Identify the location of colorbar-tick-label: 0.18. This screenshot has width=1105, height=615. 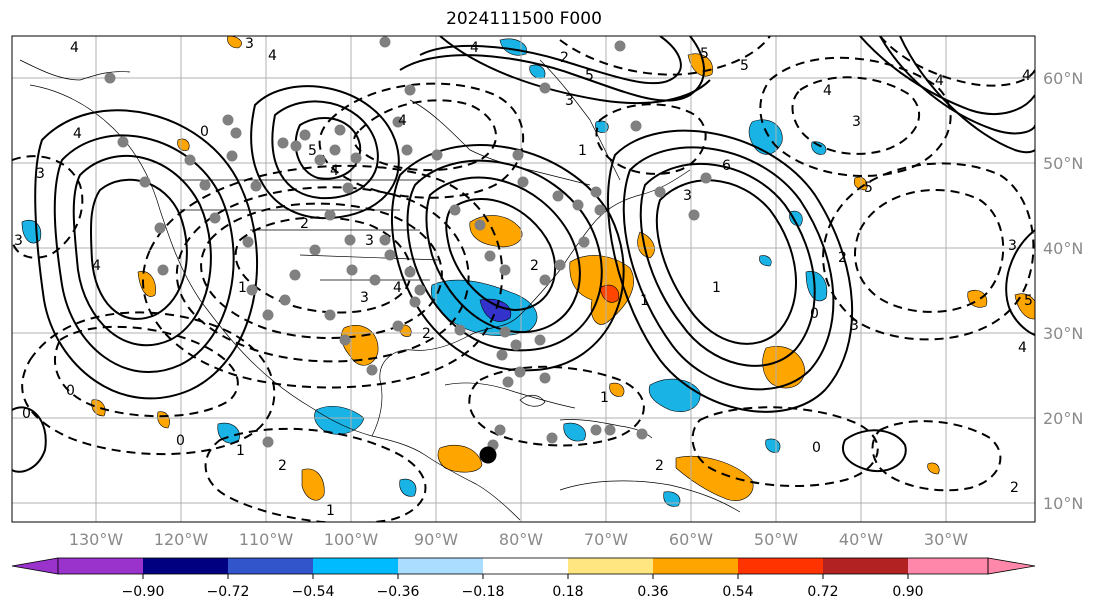
(567, 592).